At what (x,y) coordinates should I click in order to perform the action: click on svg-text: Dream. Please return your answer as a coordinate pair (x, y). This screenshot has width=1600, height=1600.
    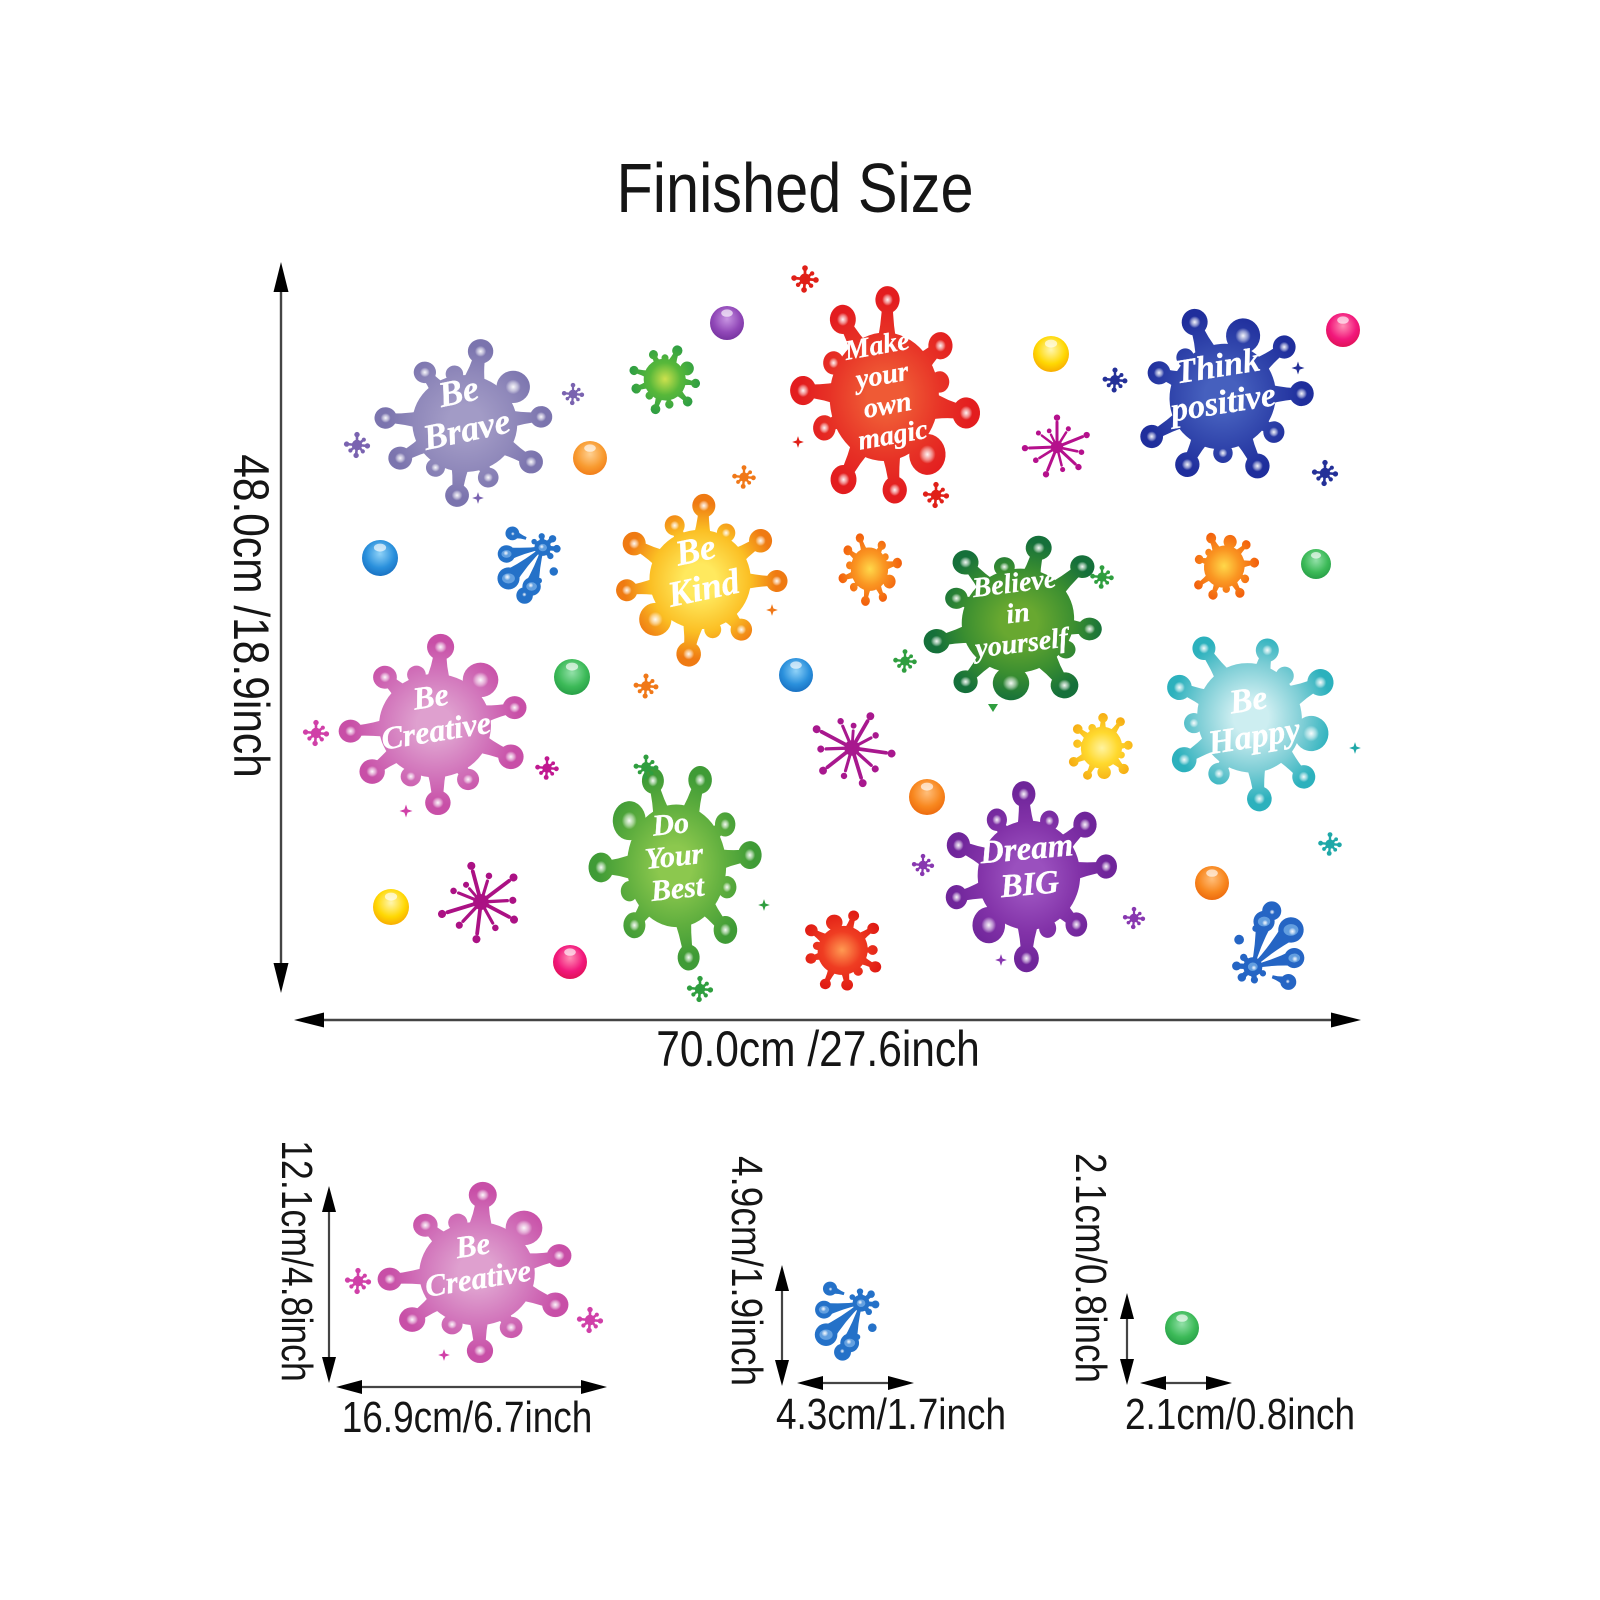
    Looking at the image, I should click on (1025, 849).